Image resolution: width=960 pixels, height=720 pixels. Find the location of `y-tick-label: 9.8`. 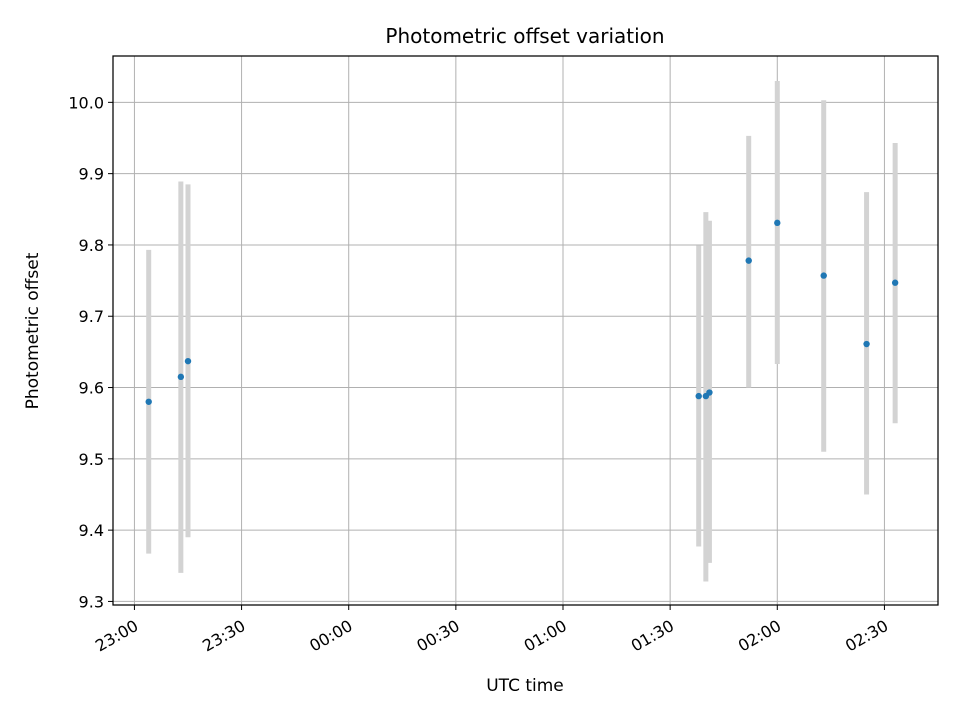

y-tick-label: 9.8 is located at coordinates (91, 245).